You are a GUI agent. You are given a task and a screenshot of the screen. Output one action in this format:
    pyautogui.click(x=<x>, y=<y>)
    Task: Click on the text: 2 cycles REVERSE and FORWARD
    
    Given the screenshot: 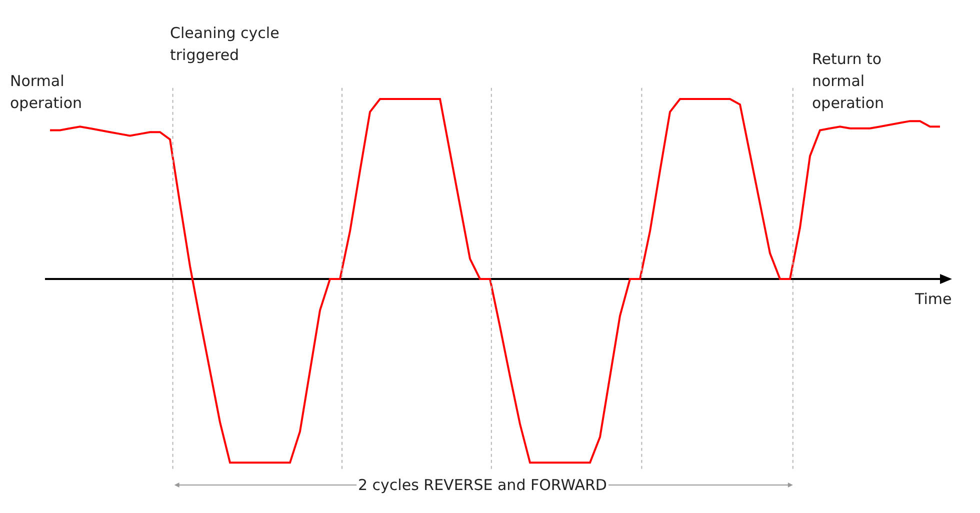 What is the action you would take?
    pyautogui.click(x=482, y=485)
    